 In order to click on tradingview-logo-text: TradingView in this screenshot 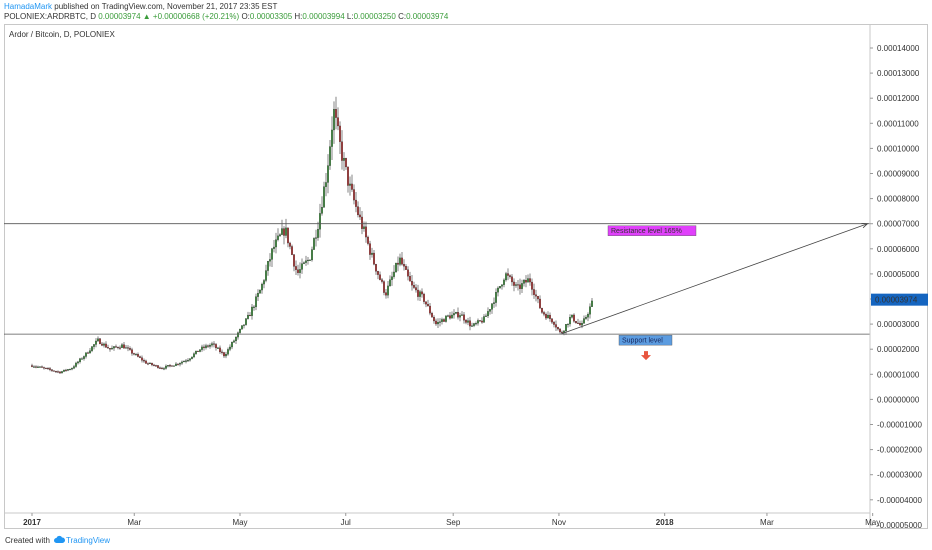, I will do `click(88, 540)`.